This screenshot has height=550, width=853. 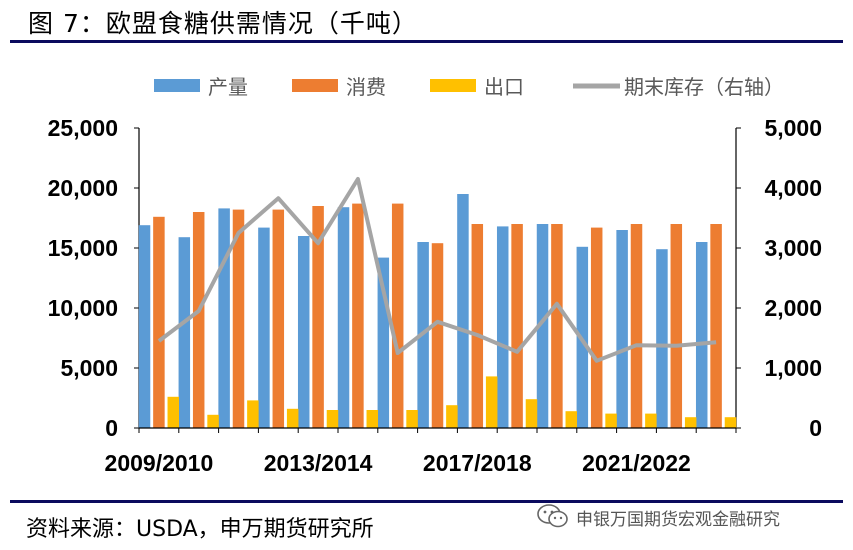 I want to click on right-tick-label: 2,000, so click(x=793, y=308).